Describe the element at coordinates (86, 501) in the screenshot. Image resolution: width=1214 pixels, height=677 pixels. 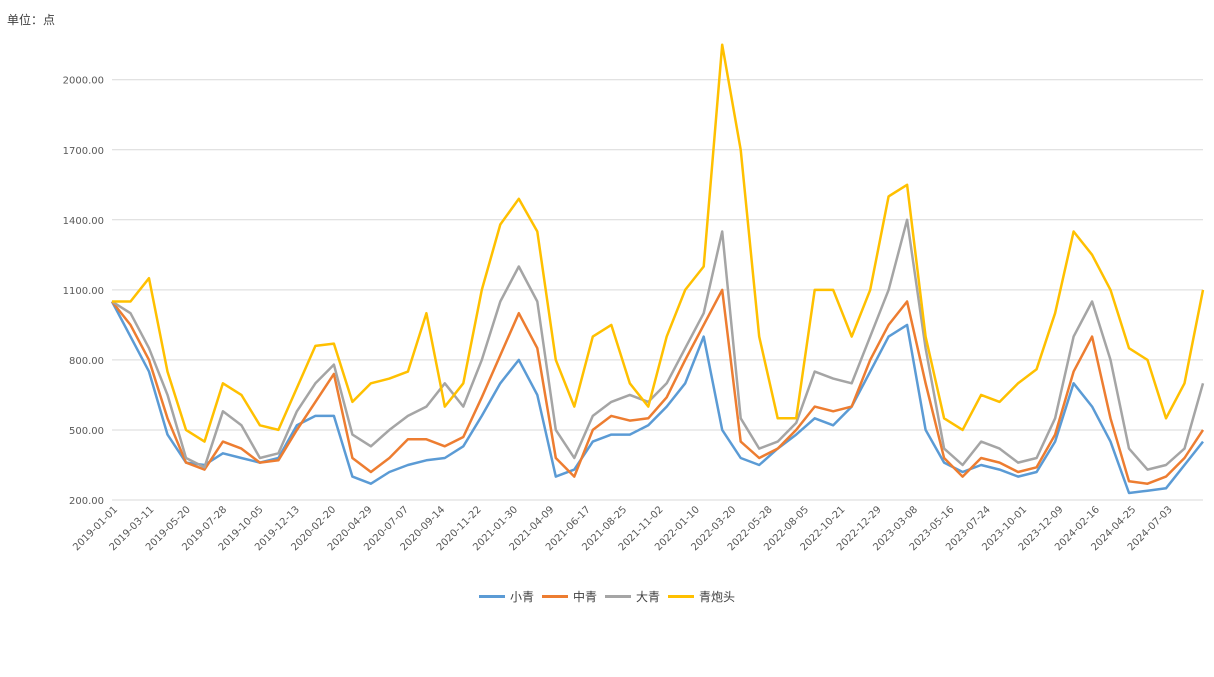
I see `y-tick-label: 200.00` at that location.